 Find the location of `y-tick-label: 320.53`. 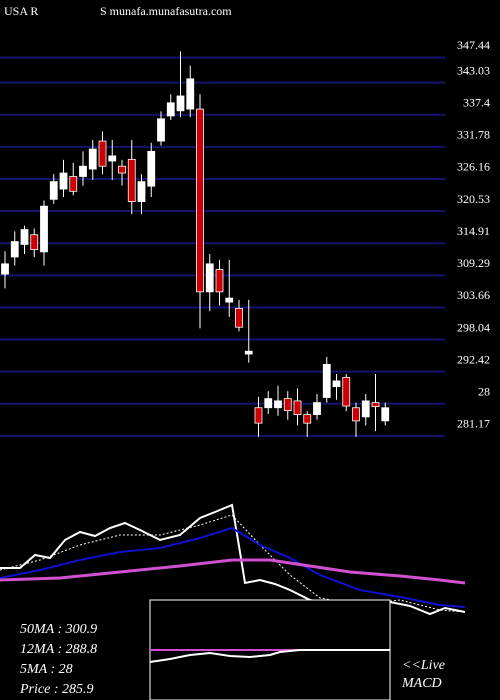

y-tick-label: 320.53 is located at coordinates (473, 199).